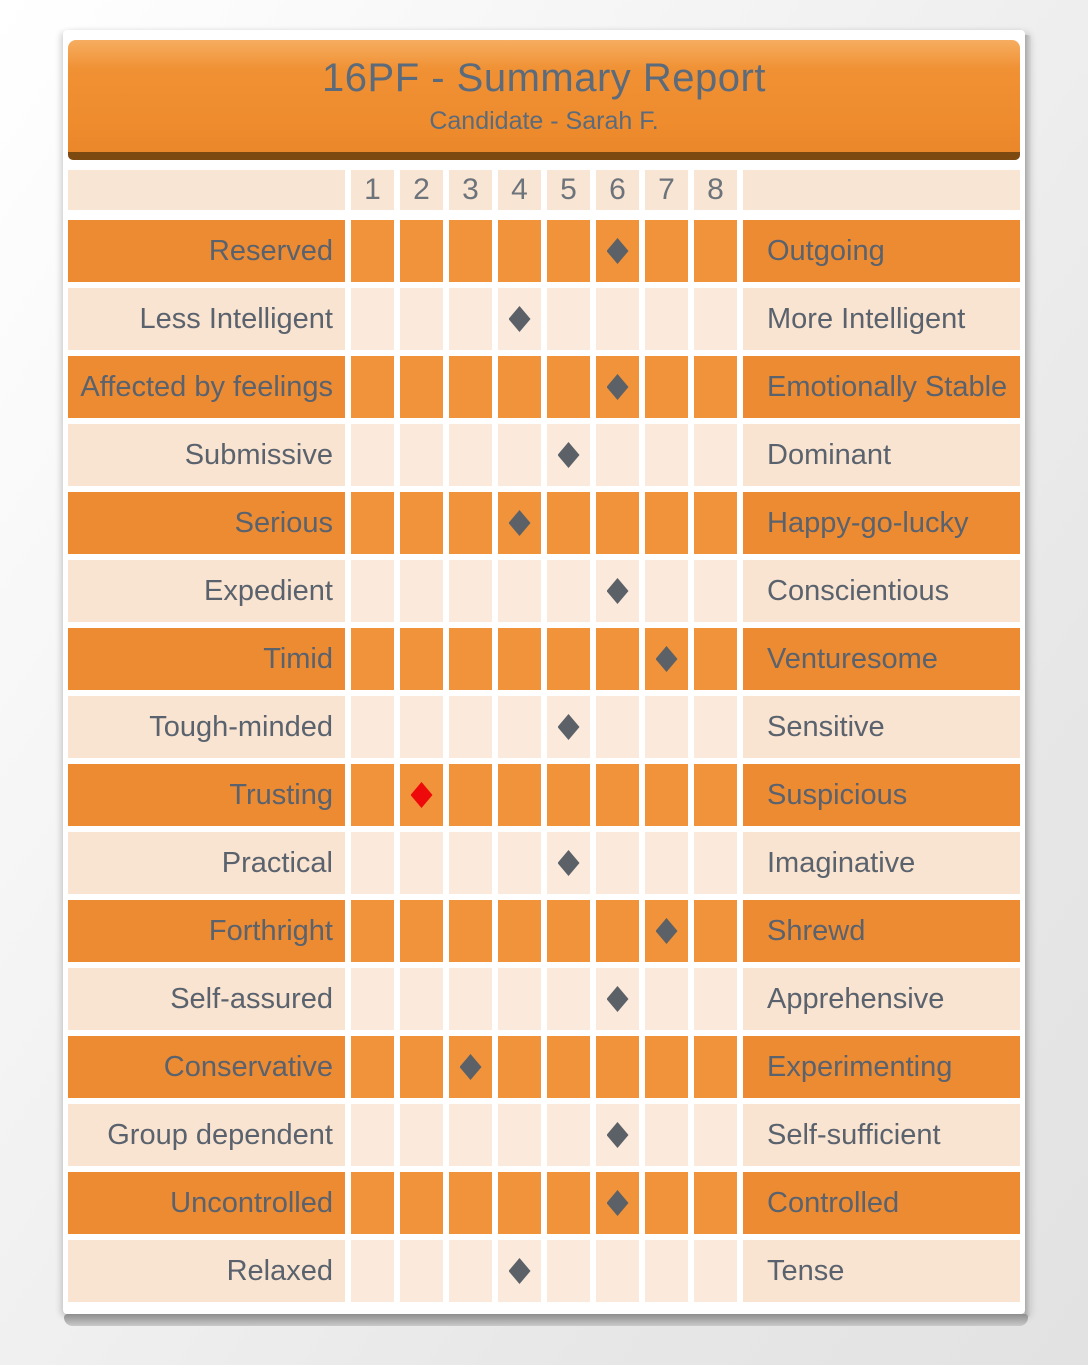 This screenshot has width=1088, height=1365. What do you see at coordinates (544, 727) in the screenshot?
I see `factor-row: Tough-minded Sensitive` at bounding box center [544, 727].